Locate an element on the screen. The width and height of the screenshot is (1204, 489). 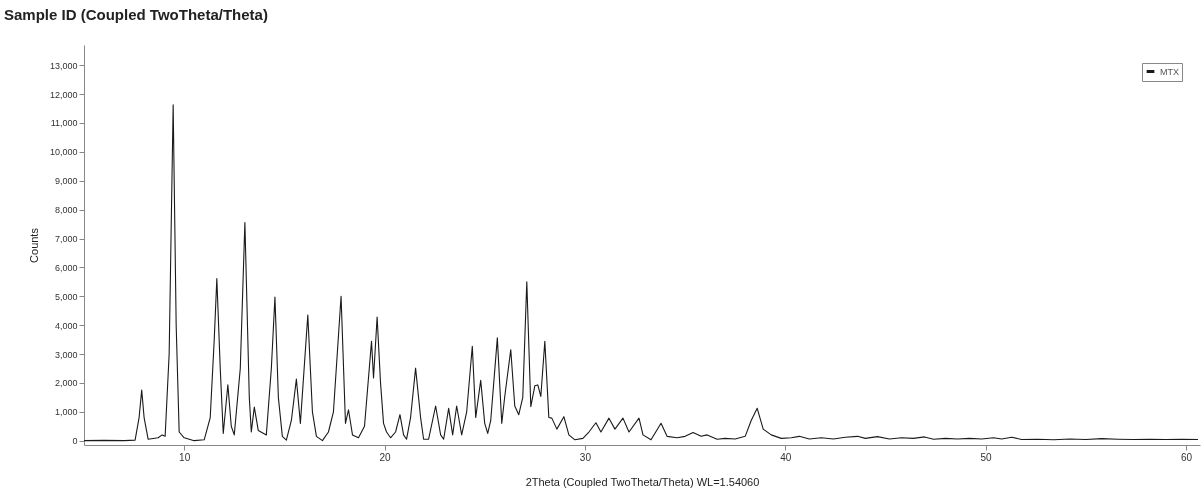
x-tick-label: 20 is located at coordinates (385, 457).